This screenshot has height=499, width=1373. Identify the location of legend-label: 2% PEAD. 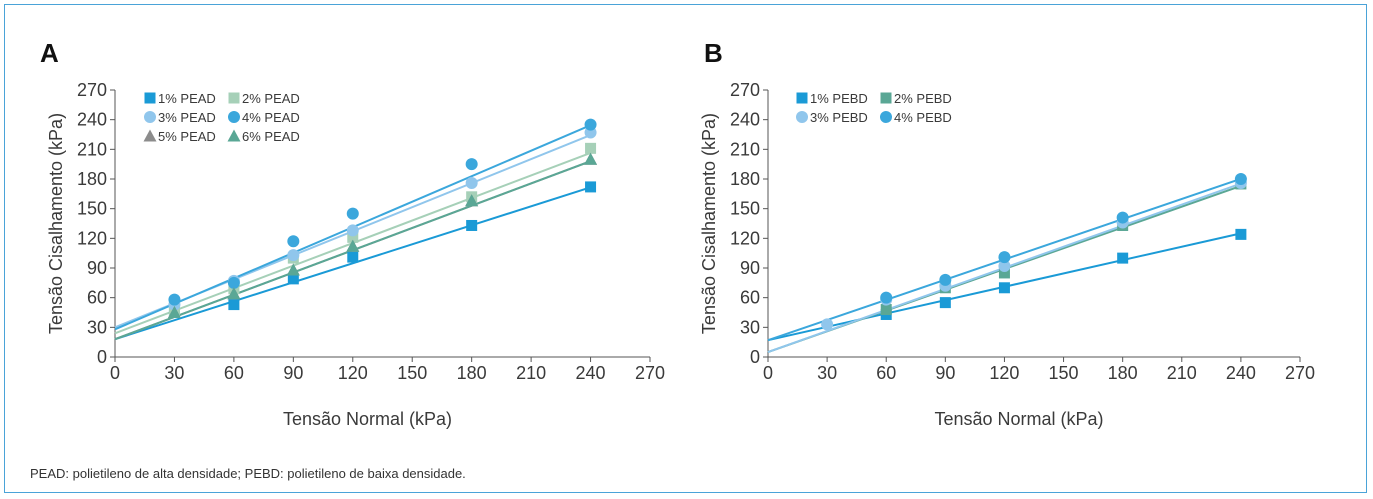
(271, 98).